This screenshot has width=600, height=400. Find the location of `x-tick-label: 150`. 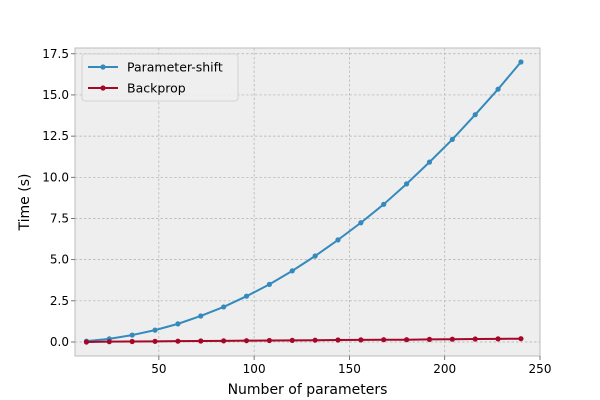

x-tick-label: 150 is located at coordinates (349, 369).